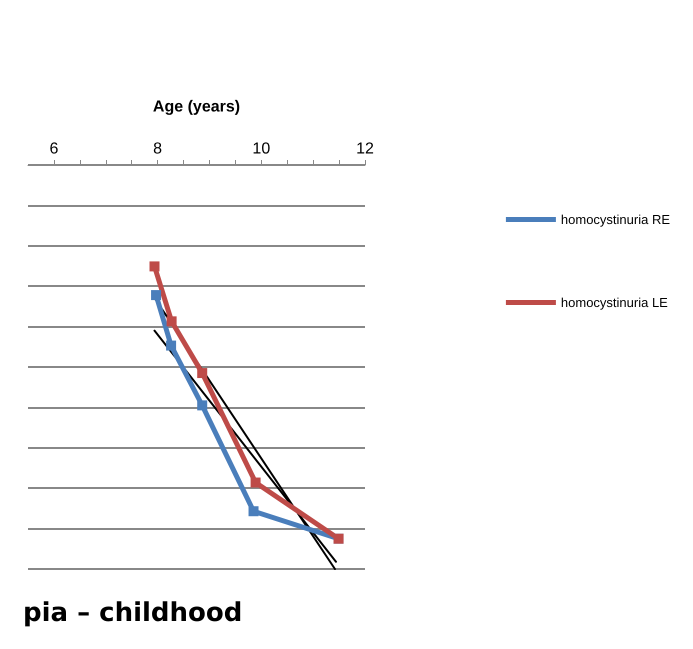 This screenshot has height=649, width=693. Describe the element at coordinates (365, 149) in the screenshot. I see `x-tick-label: 12` at that location.